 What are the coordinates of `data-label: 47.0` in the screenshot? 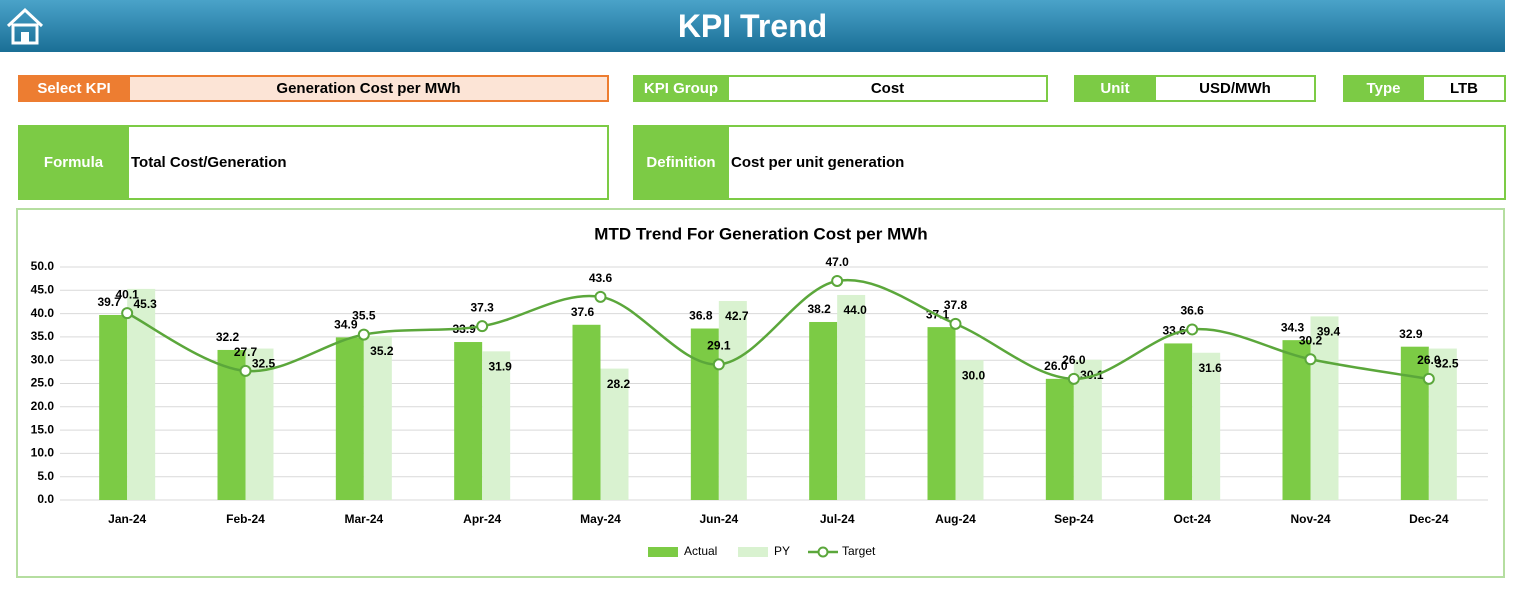 It's located at (837, 262).